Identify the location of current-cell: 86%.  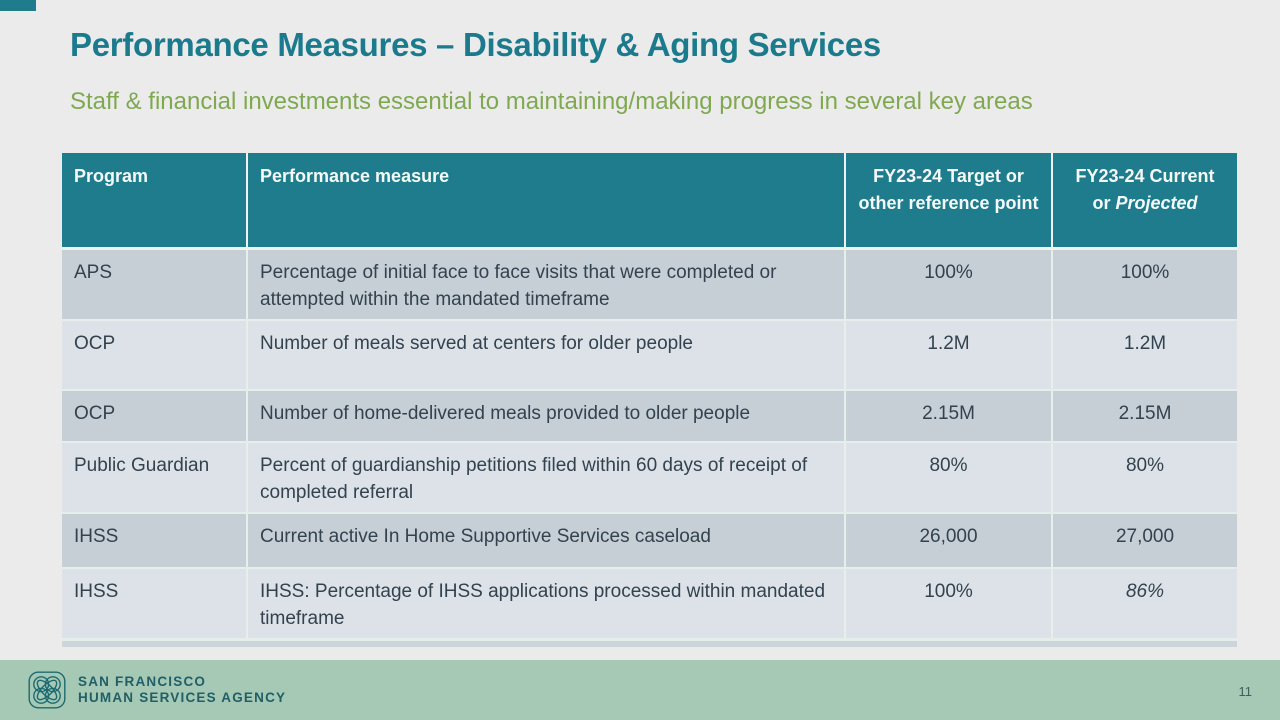
(1144, 603).